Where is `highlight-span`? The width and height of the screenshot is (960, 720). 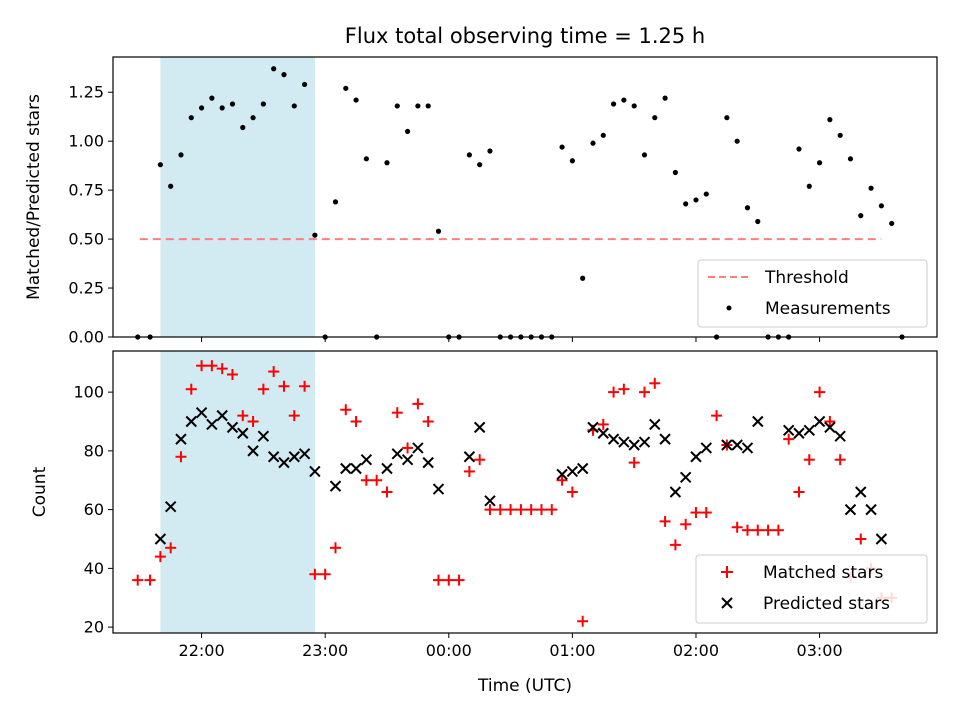 highlight-span is located at coordinates (237, 197).